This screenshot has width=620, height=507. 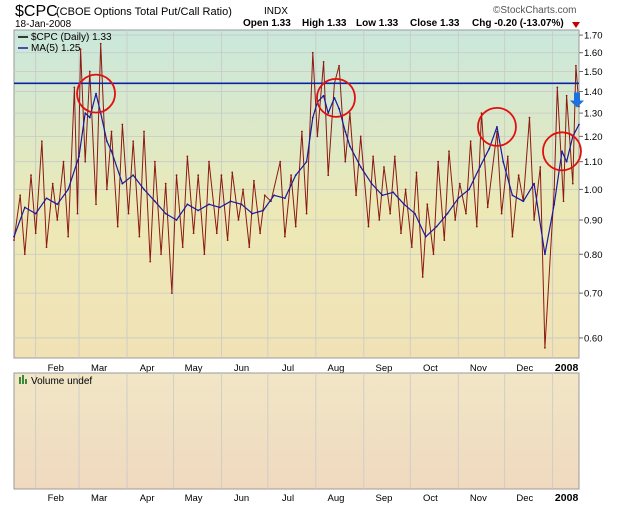 What do you see at coordinates (99, 368) in the screenshot?
I see `x-tick-label: Mar` at bounding box center [99, 368].